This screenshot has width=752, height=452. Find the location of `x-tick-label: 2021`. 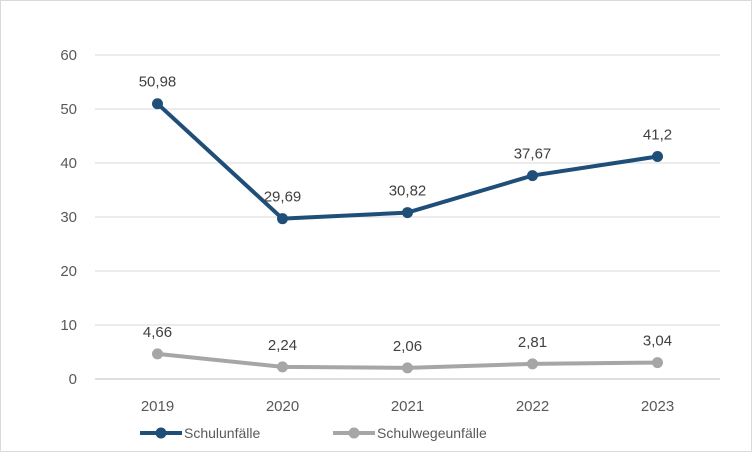

x-tick-label: 2021 is located at coordinates (407, 406).